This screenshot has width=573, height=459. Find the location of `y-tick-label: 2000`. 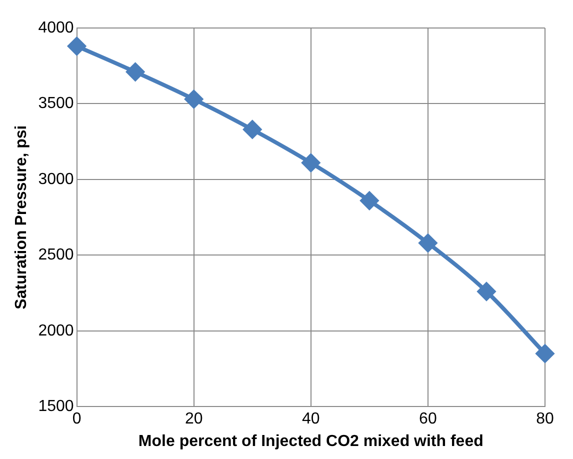

y-tick-label: 2000 is located at coordinates (56, 331).